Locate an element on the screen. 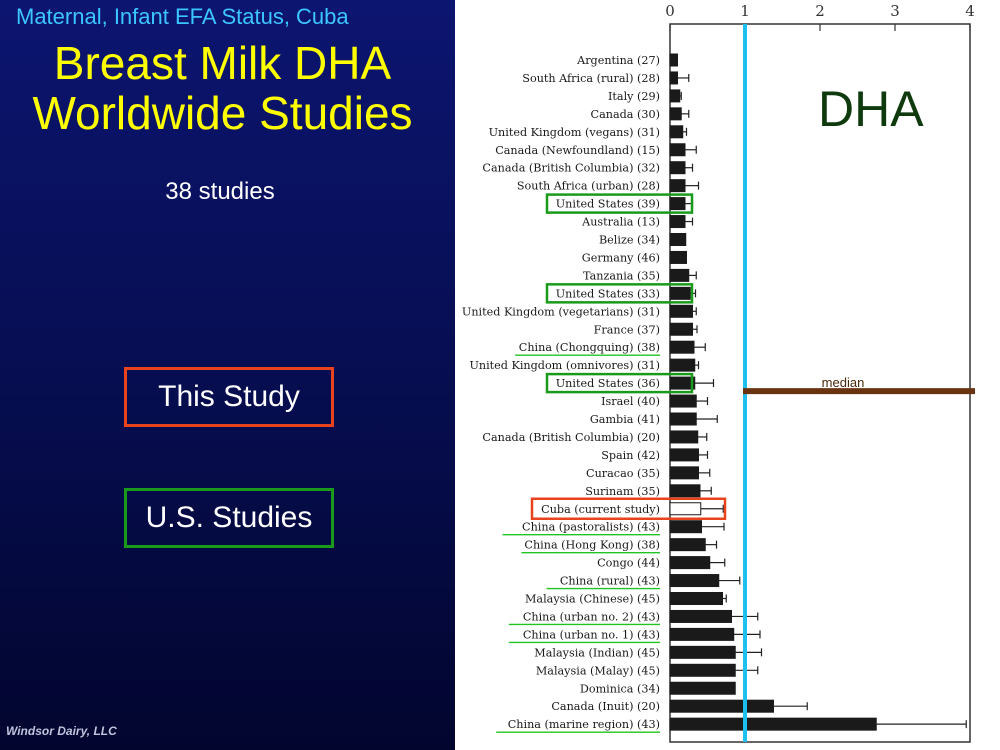  category-label: Congo (44) is located at coordinates (628, 563).